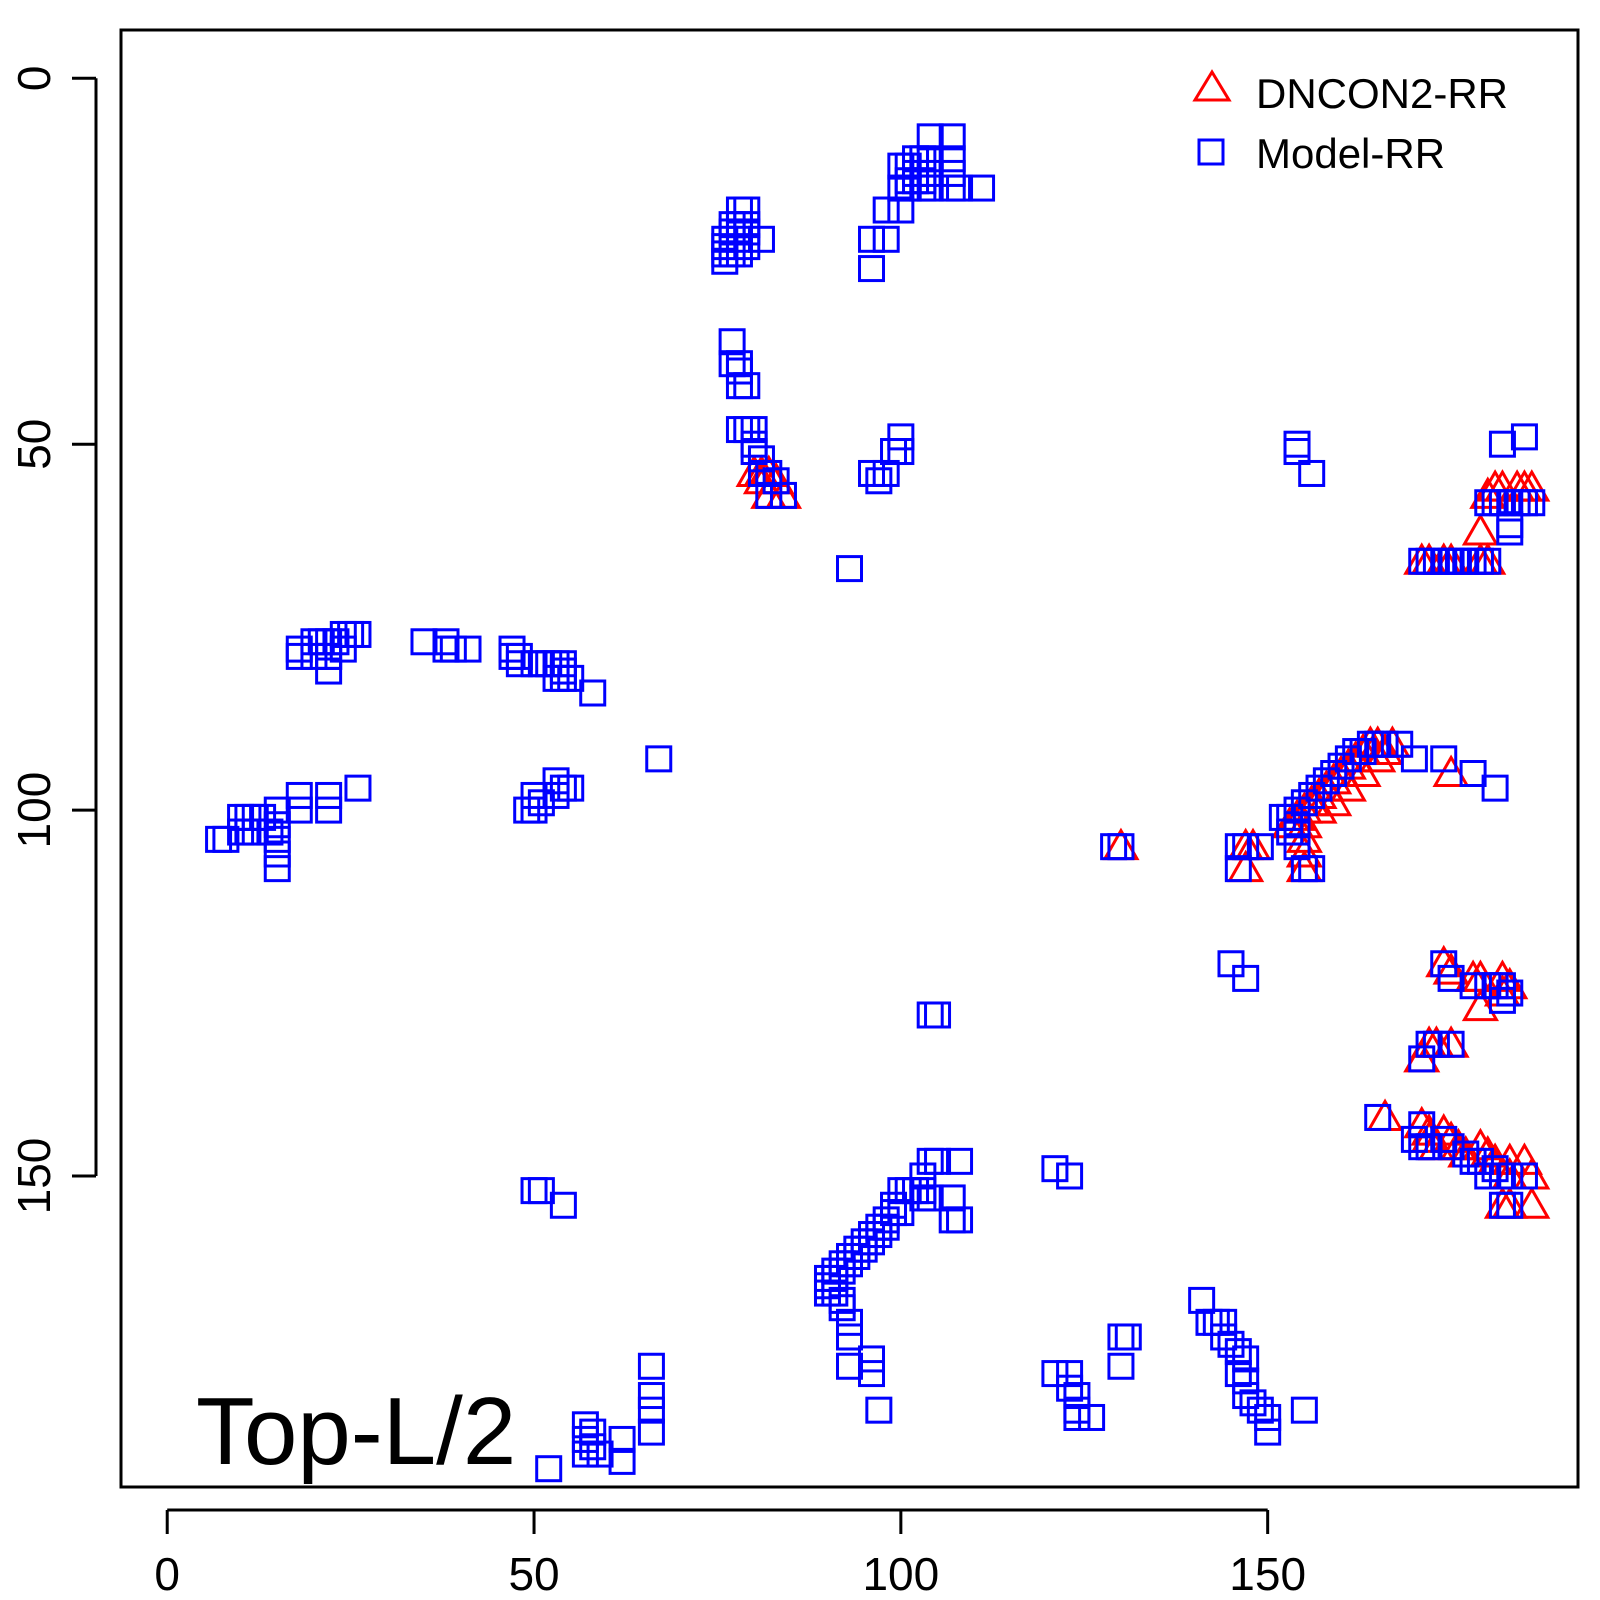 This screenshot has height=1600, width=1600. Describe the element at coordinates (34, 810) in the screenshot. I see `y-tick-label-2: 100` at that location.